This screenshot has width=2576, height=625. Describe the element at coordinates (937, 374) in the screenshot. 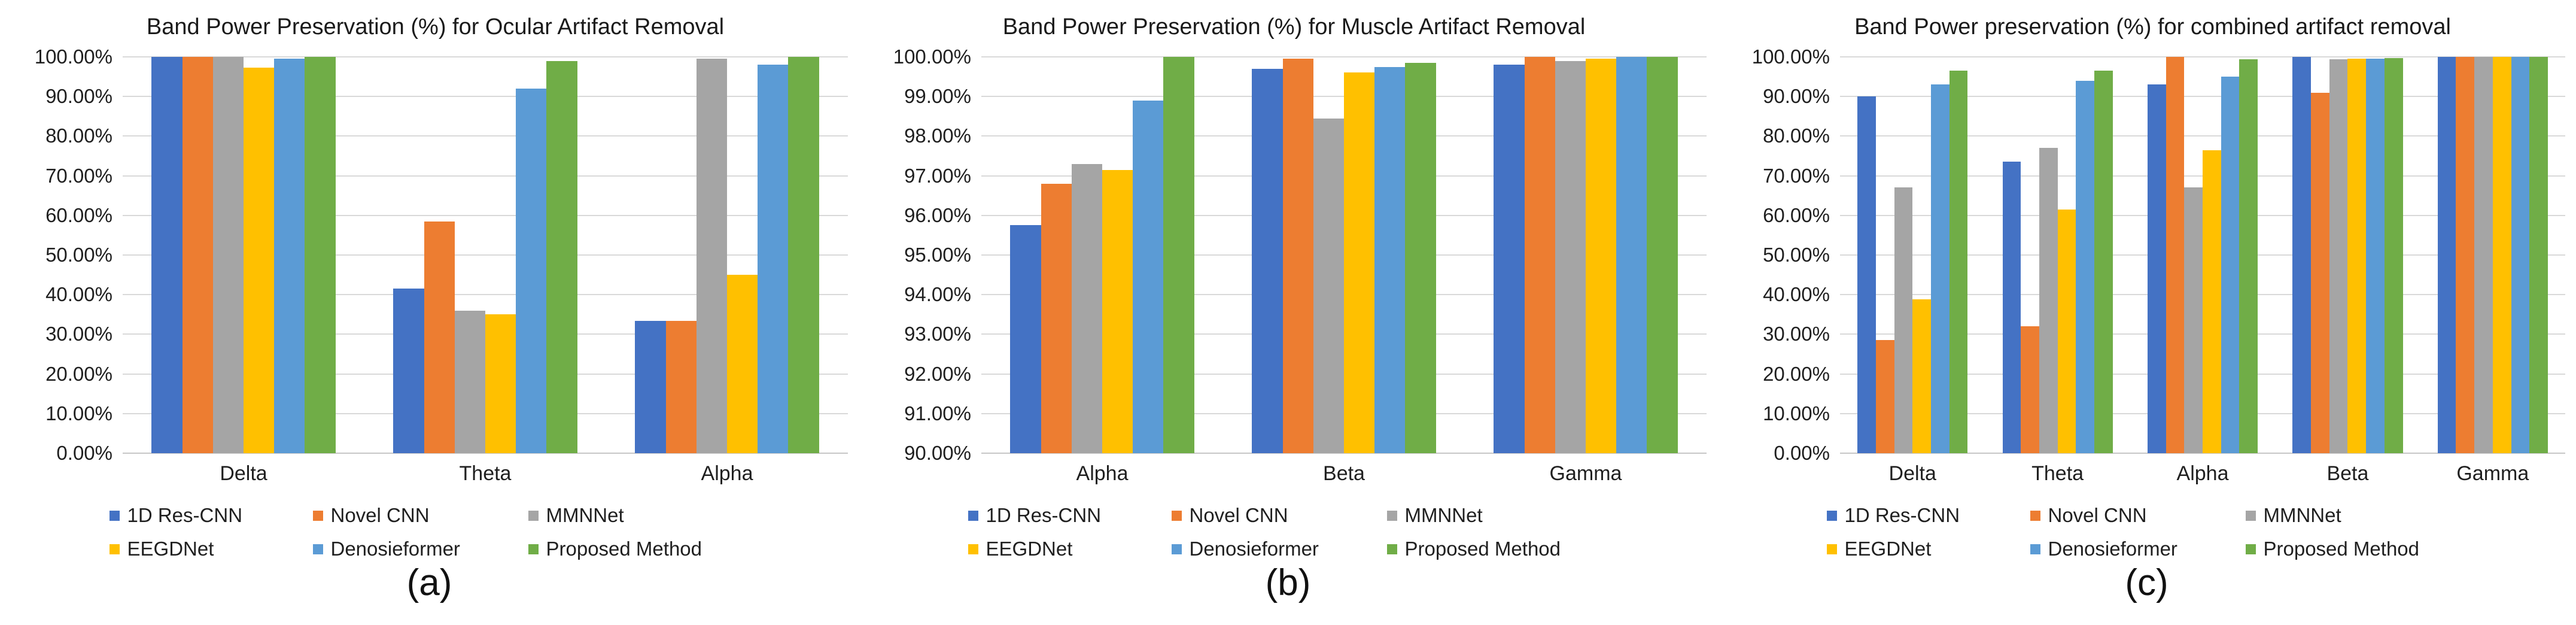

I see `y-tick-label: 92.00%` at that location.